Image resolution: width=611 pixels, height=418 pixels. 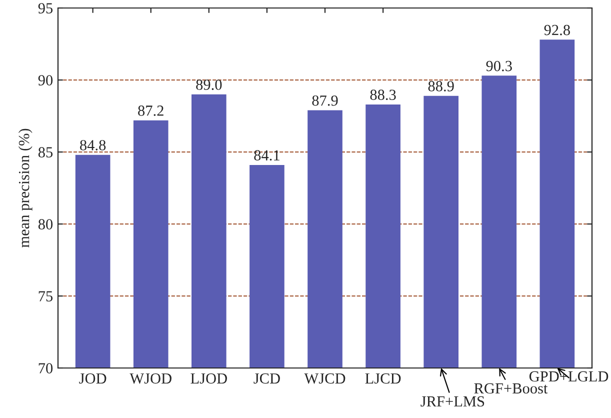 What do you see at coordinates (208, 378) in the screenshot?
I see `x-tick-label: LJOD` at bounding box center [208, 378].